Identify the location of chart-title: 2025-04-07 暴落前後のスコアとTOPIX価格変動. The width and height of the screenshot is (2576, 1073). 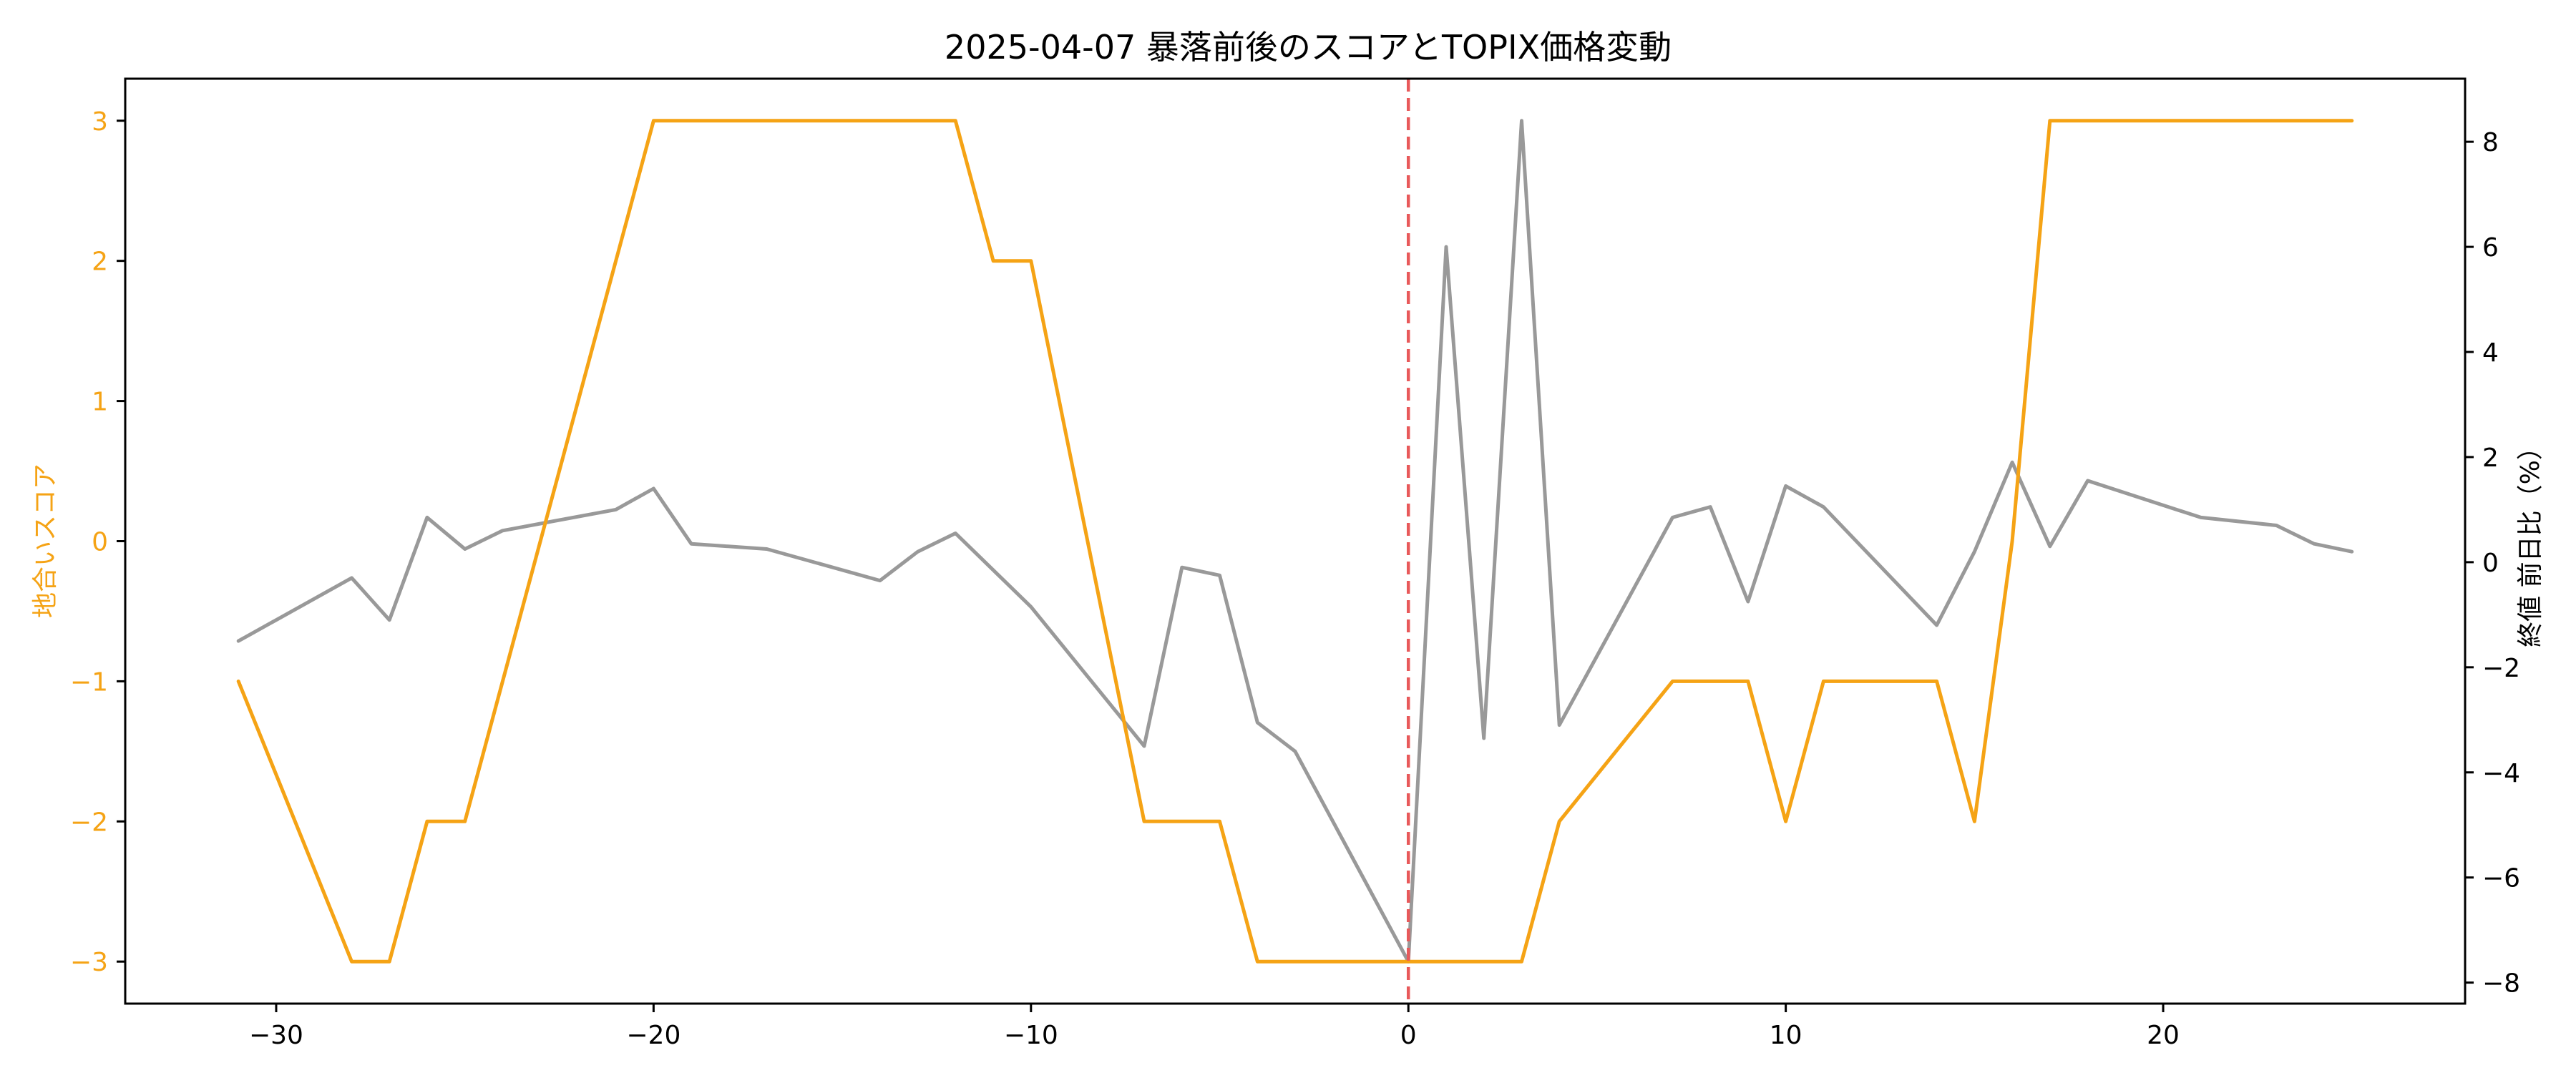
(1308, 48).